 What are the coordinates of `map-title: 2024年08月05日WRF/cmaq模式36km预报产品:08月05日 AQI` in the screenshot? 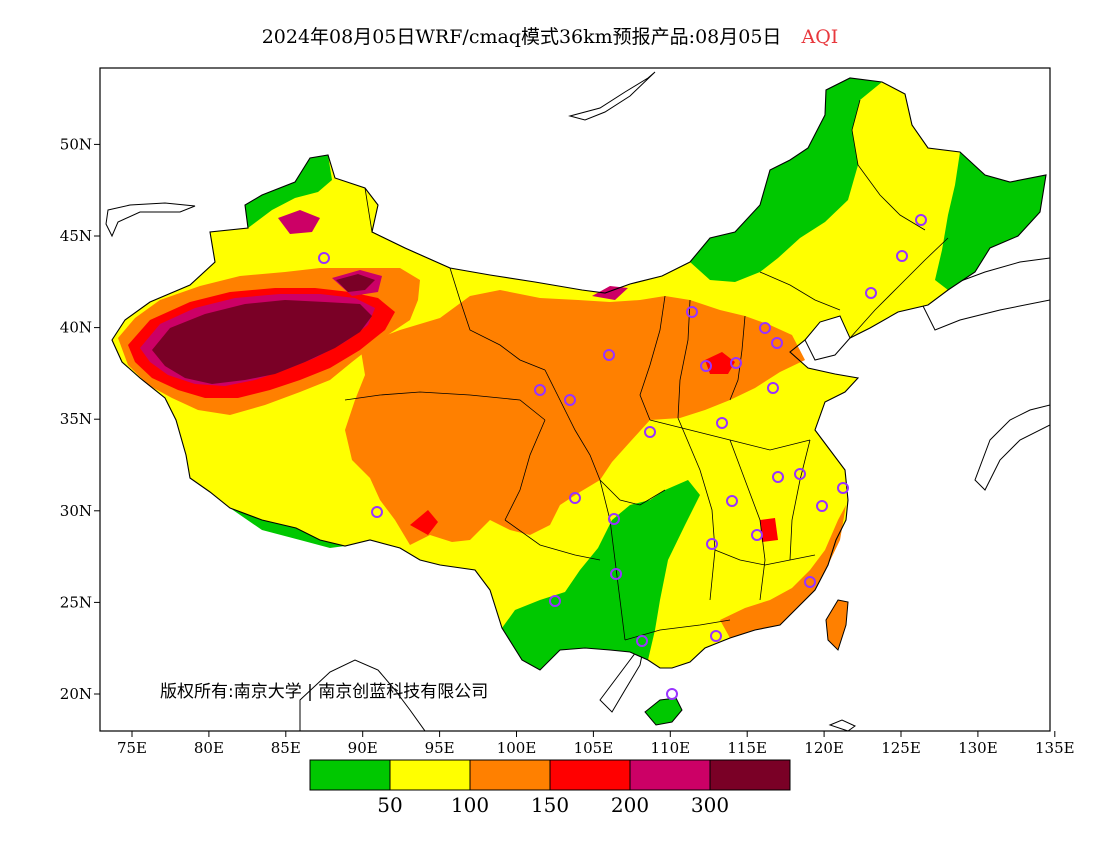 It's located at (550, 35).